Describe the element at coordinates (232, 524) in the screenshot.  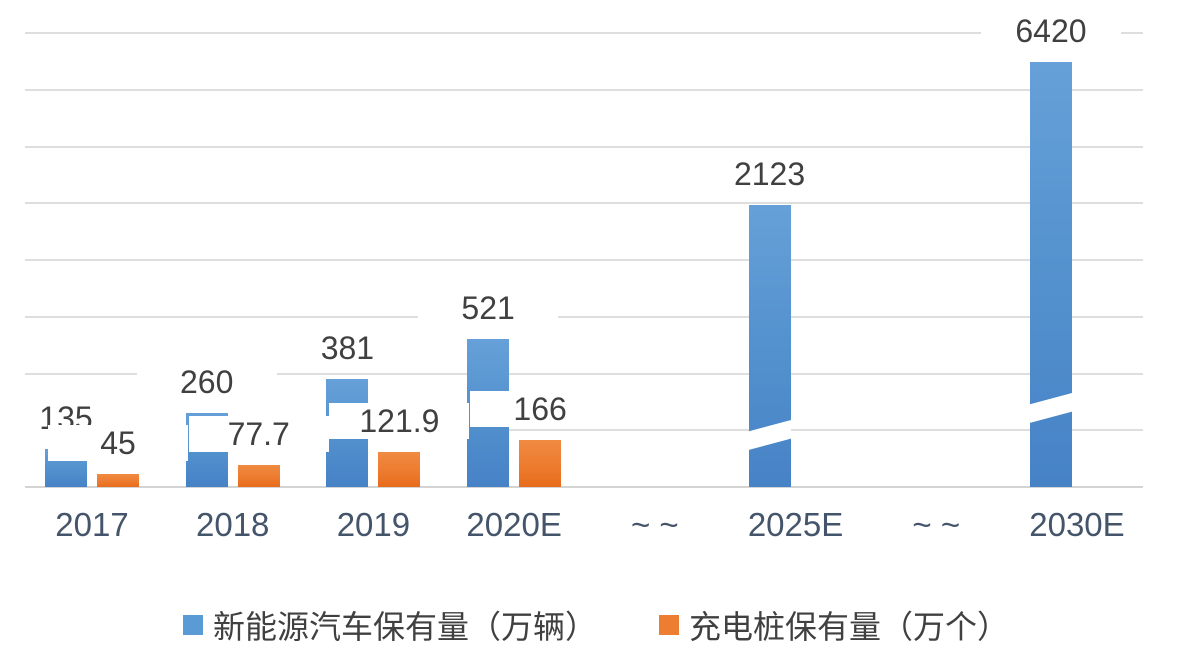
I see `x-tick-label: 2018` at that location.